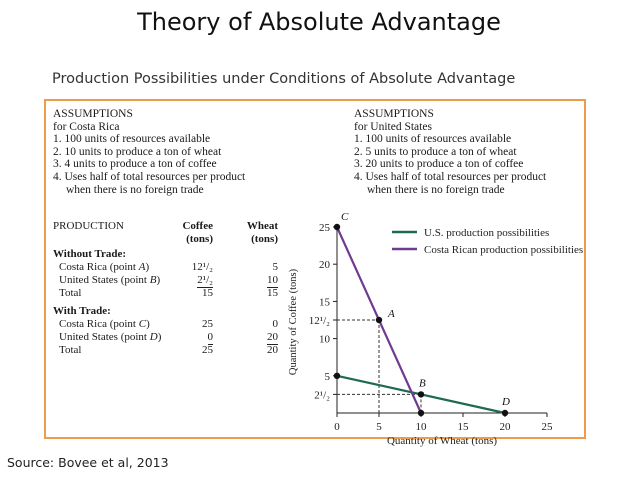 The width and height of the screenshot is (638, 479). What do you see at coordinates (275, 324) in the screenshot?
I see `row-wheat: 0` at bounding box center [275, 324].